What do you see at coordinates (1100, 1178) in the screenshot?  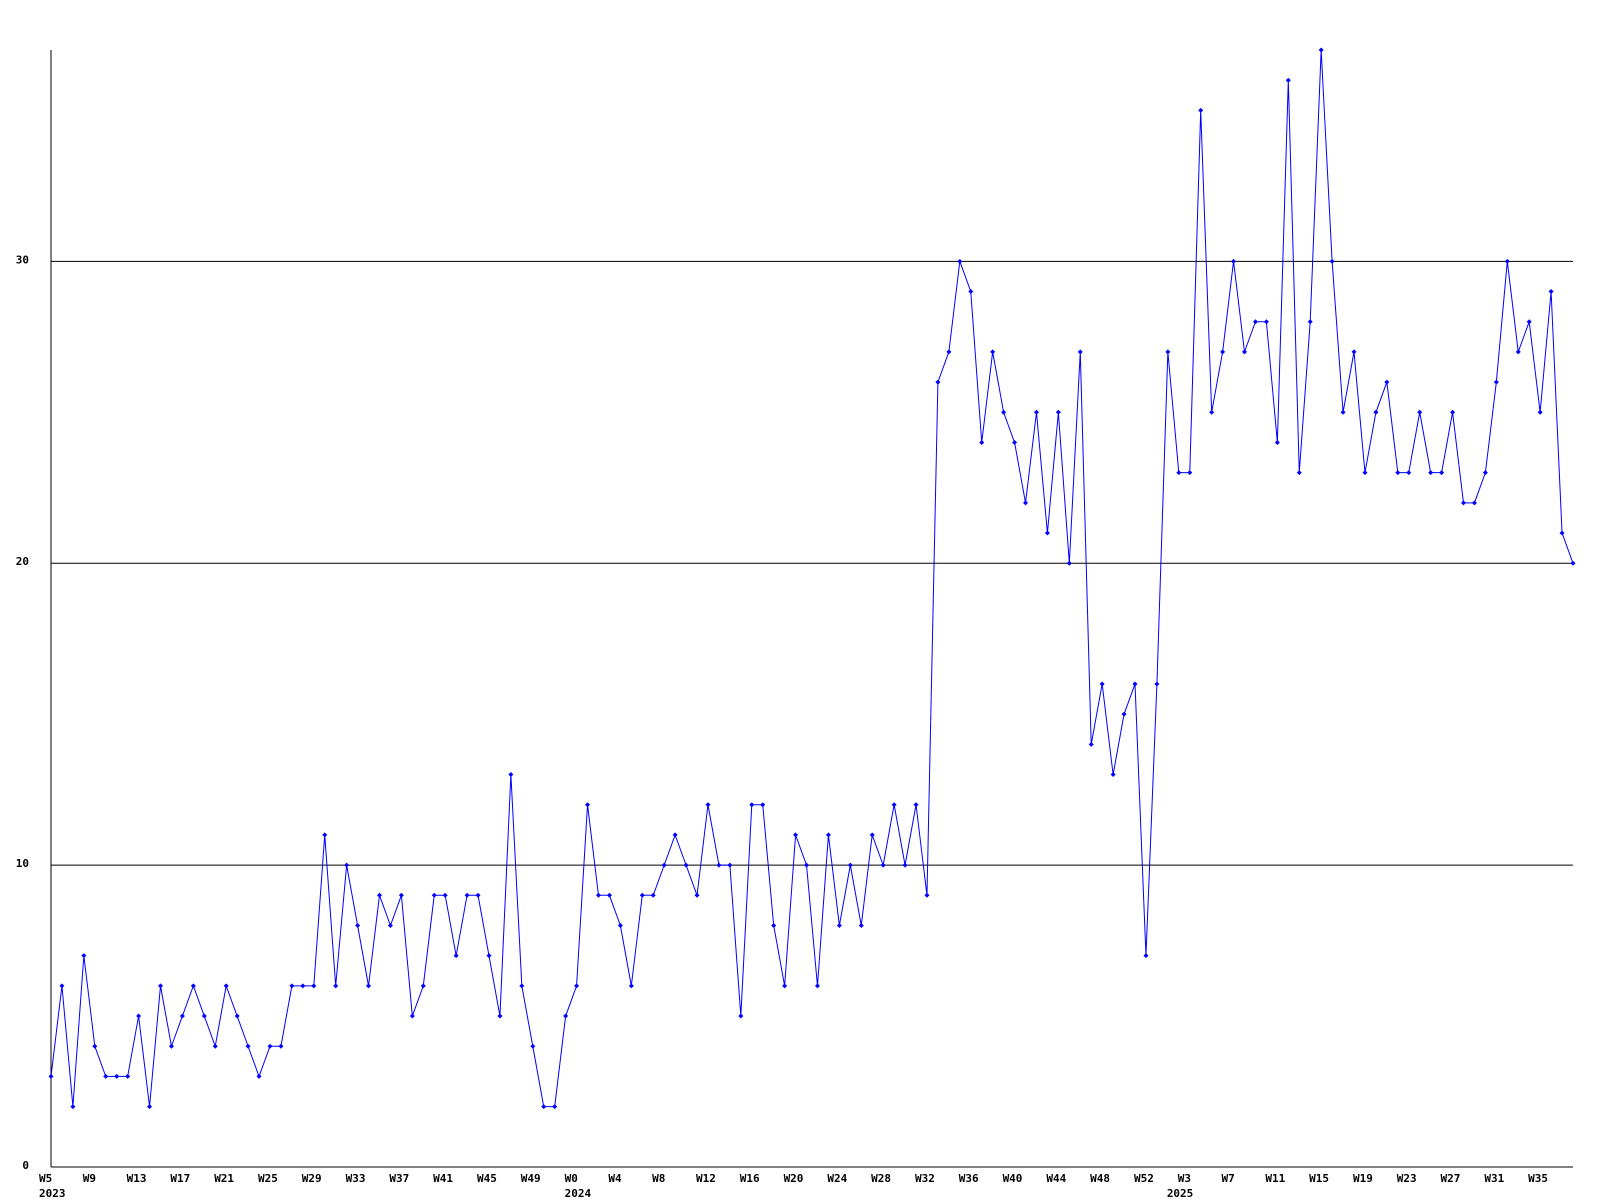 I see `x-tick-label: W48` at bounding box center [1100, 1178].